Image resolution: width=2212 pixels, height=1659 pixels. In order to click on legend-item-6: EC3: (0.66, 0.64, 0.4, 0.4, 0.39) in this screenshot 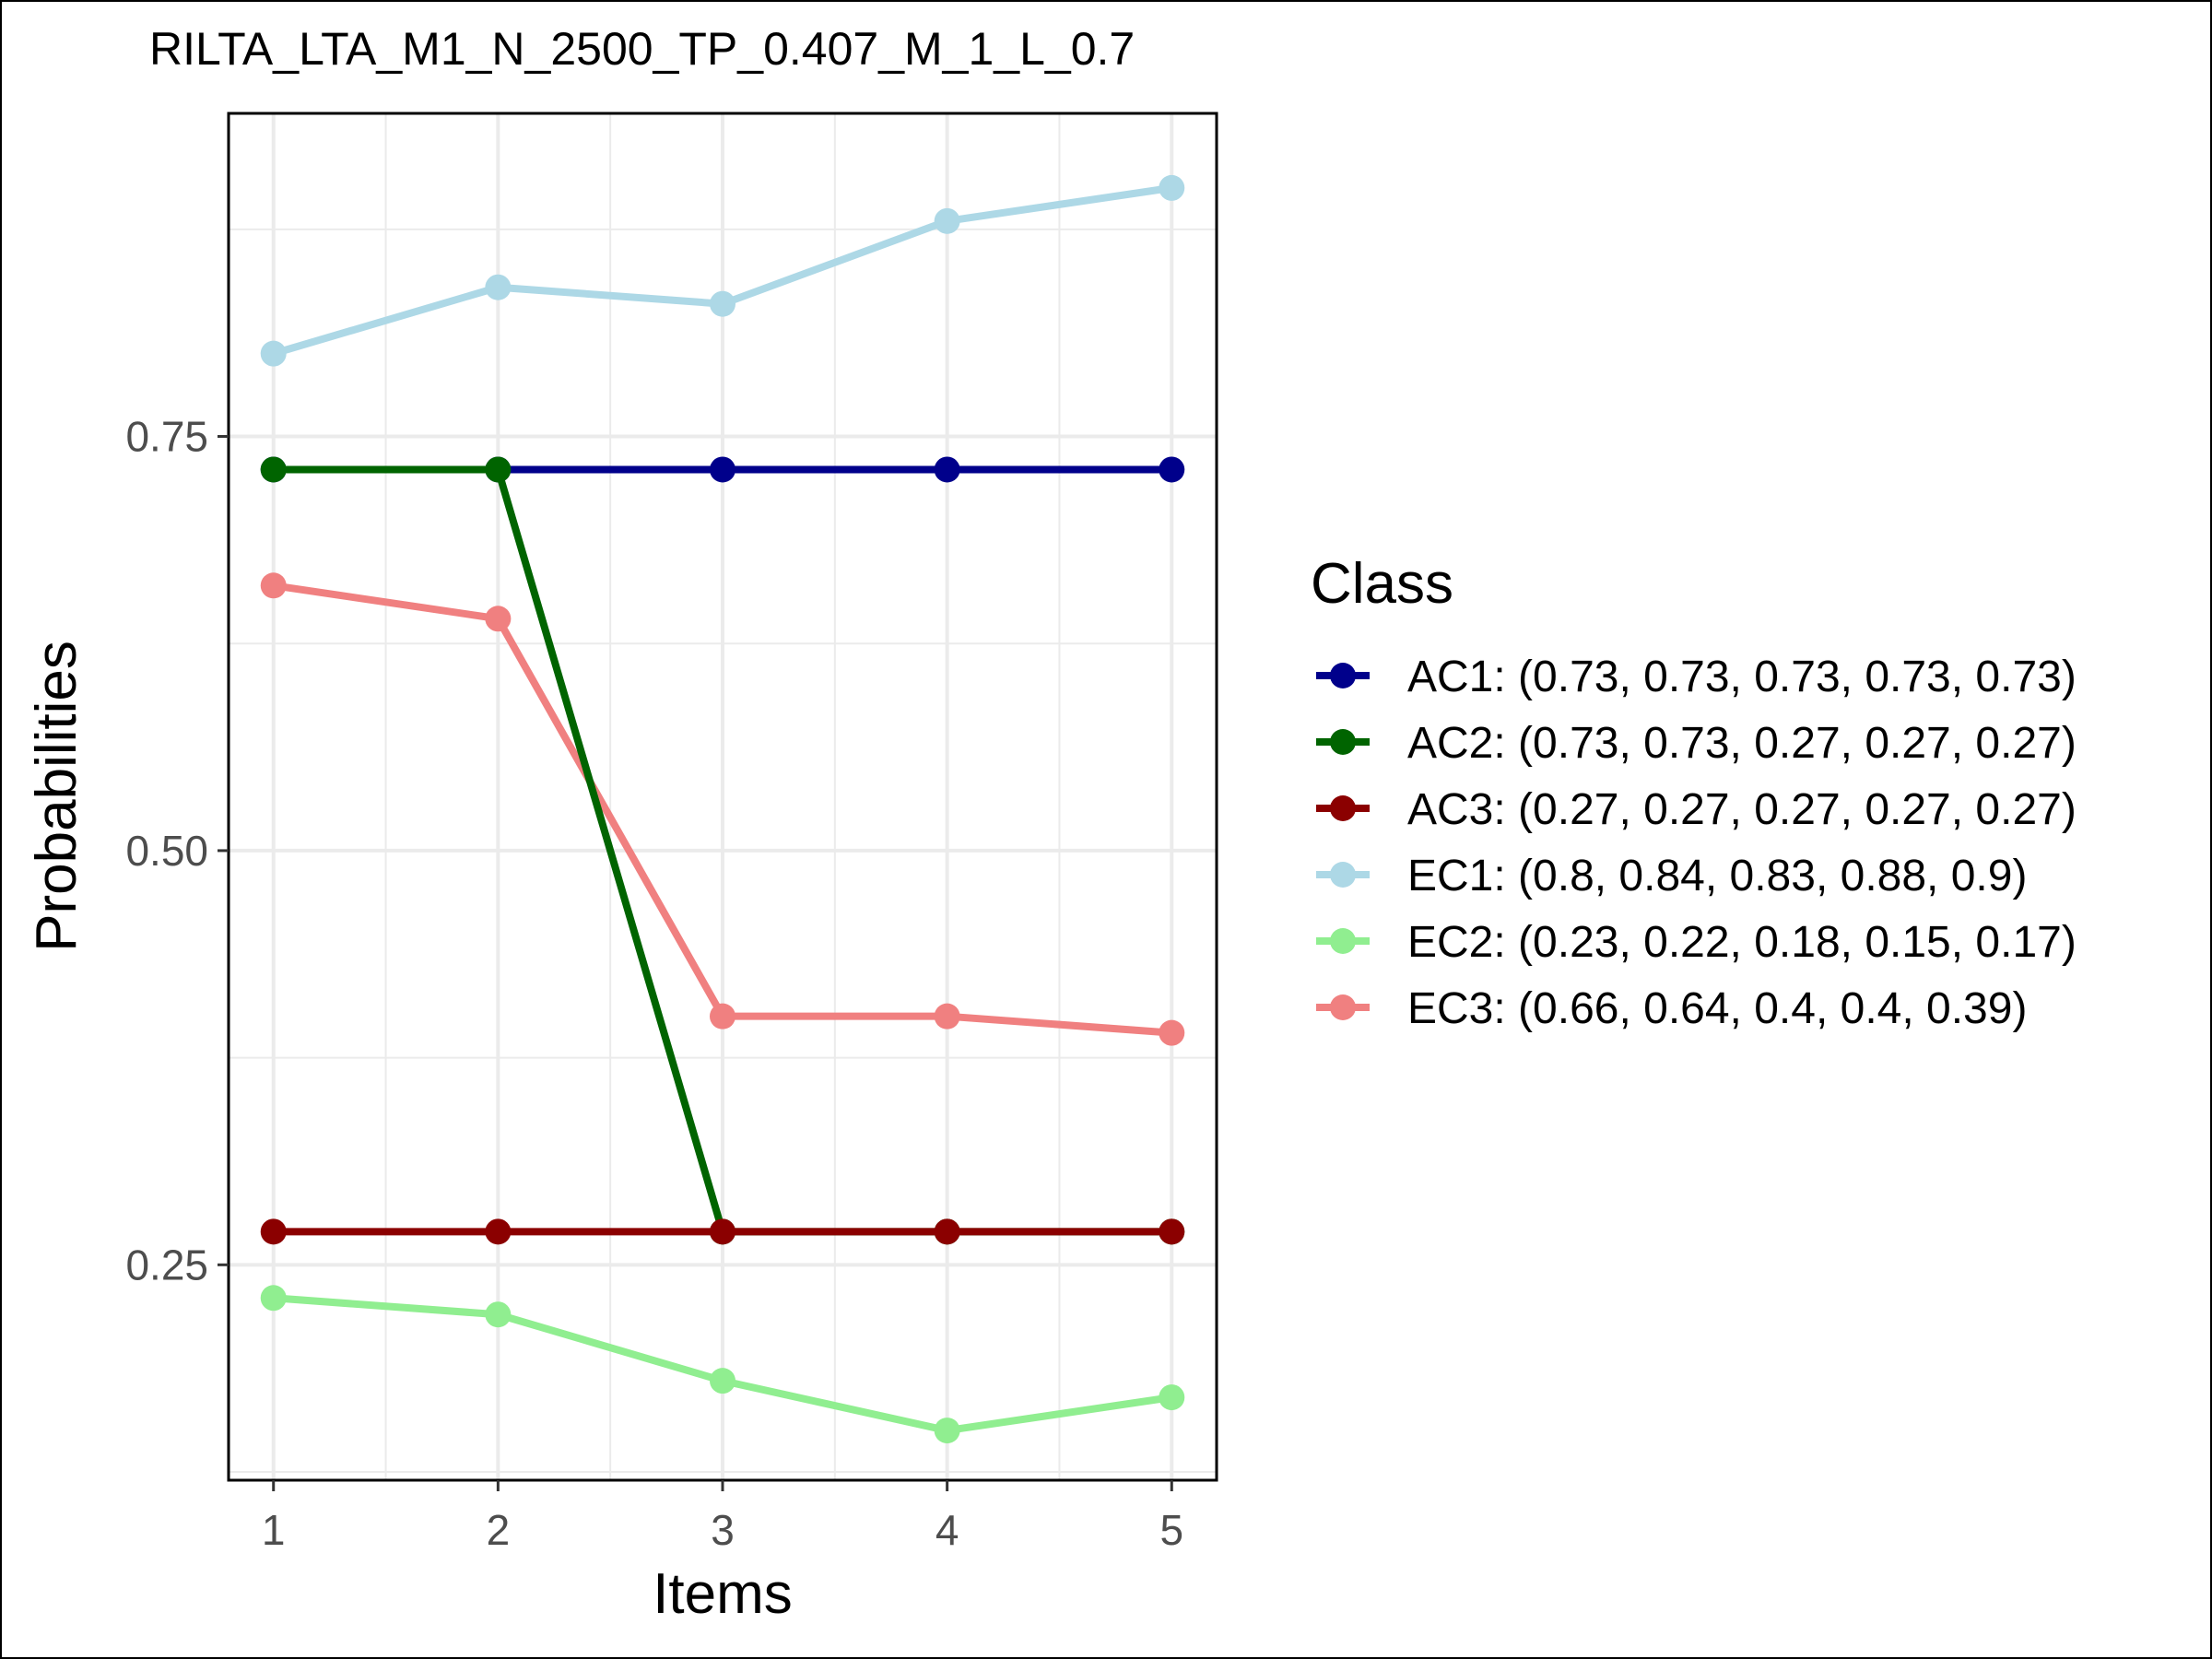, I will do `click(1671, 1008)`.